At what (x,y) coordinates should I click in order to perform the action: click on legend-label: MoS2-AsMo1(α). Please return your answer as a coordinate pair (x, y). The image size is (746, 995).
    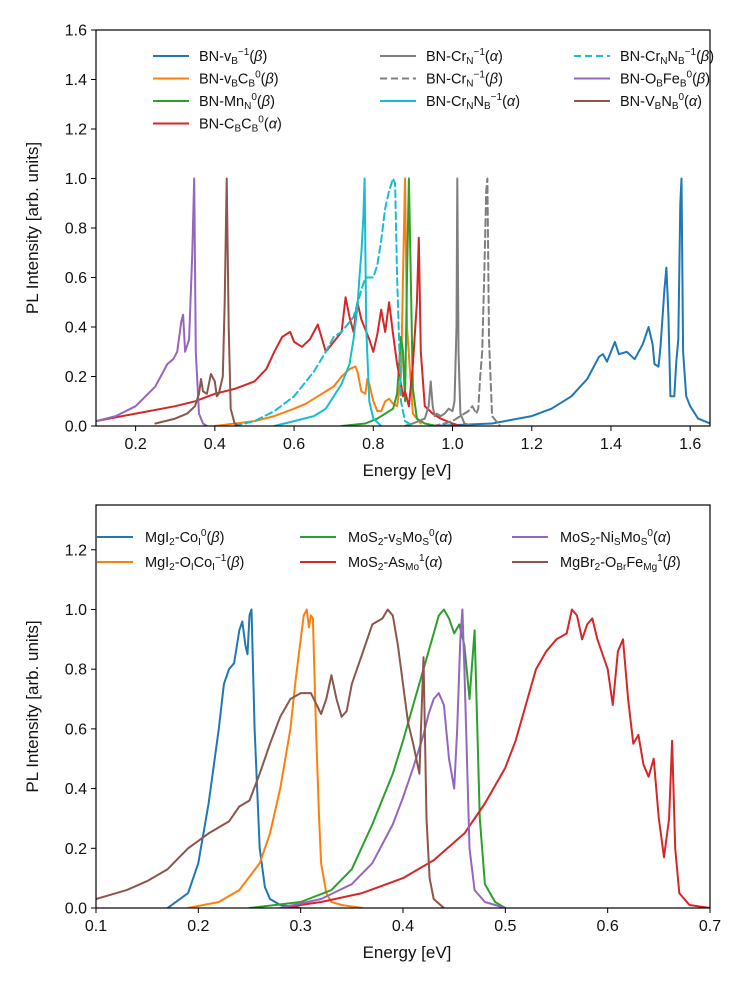
    Looking at the image, I should click on (395, 563).